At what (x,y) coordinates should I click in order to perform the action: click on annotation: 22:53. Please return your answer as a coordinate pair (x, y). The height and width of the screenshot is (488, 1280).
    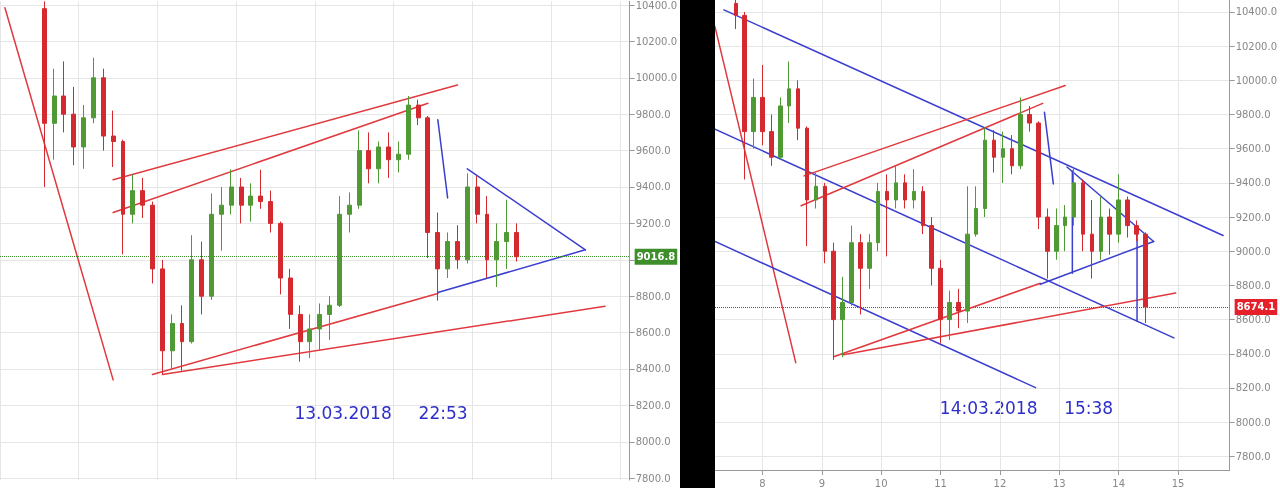
    Looking at the image, I should click on (443, 412).